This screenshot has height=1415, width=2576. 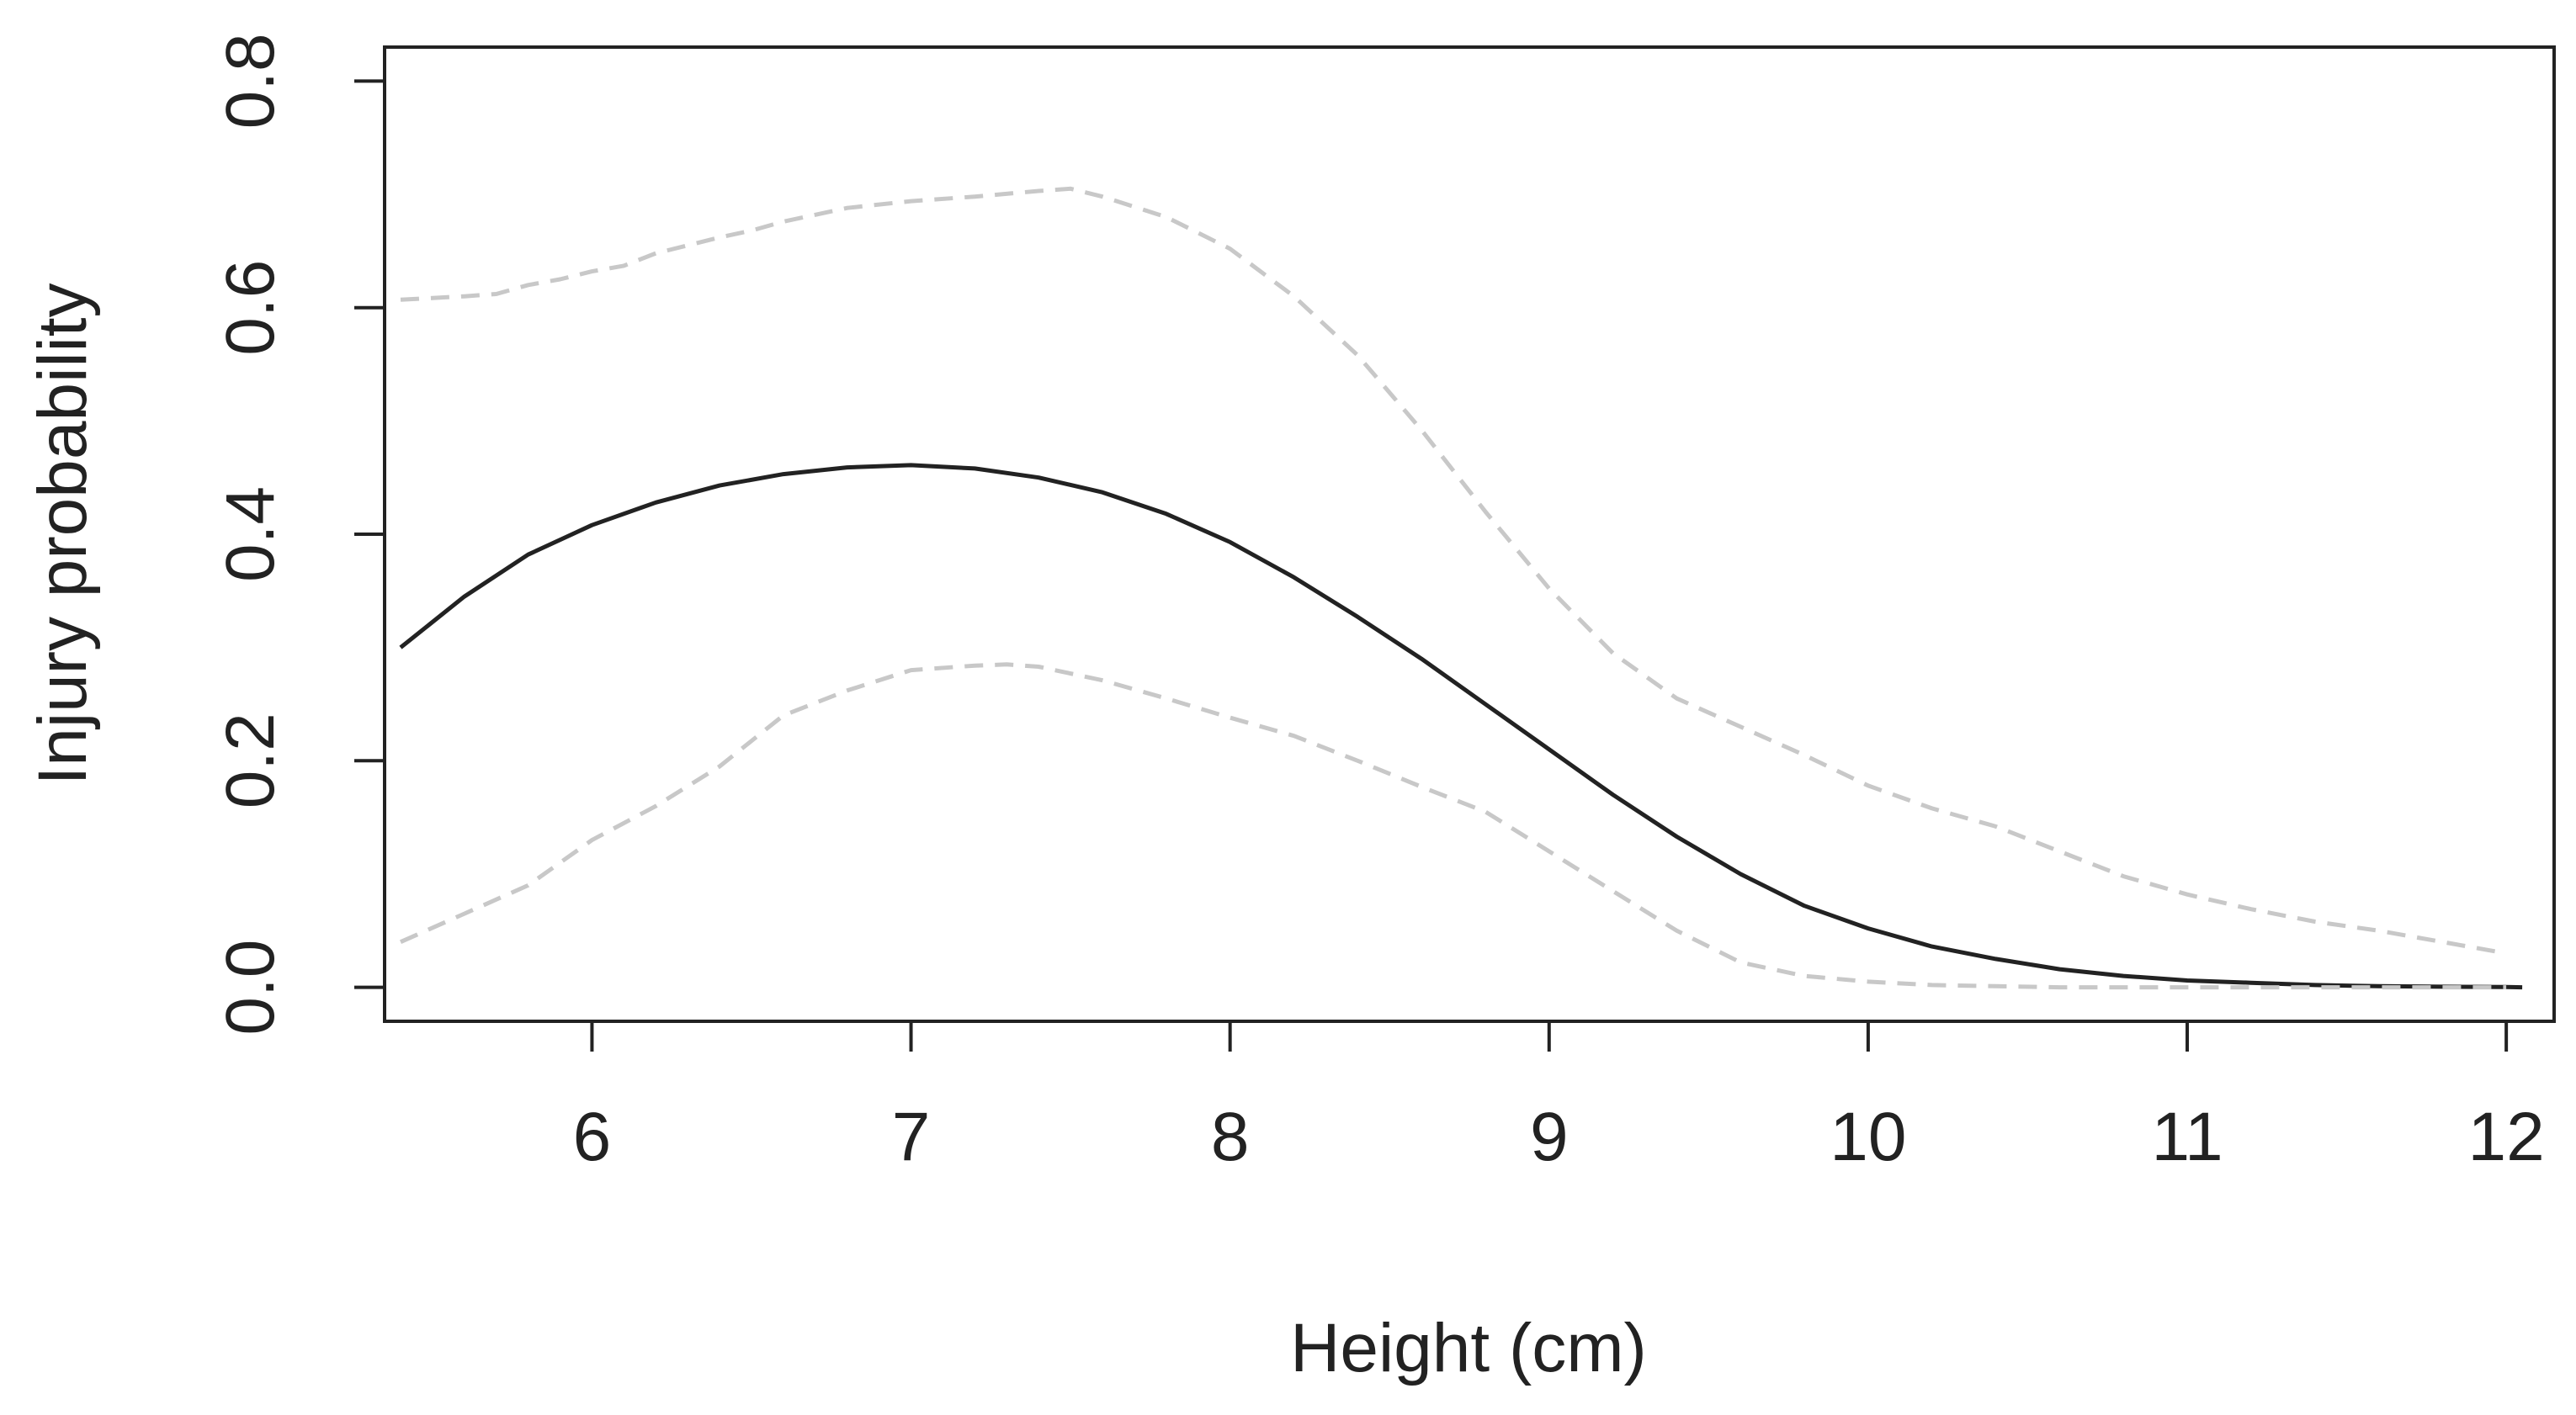 I want to click on y-tick-label: 0.6, so click(x=250, y=308).